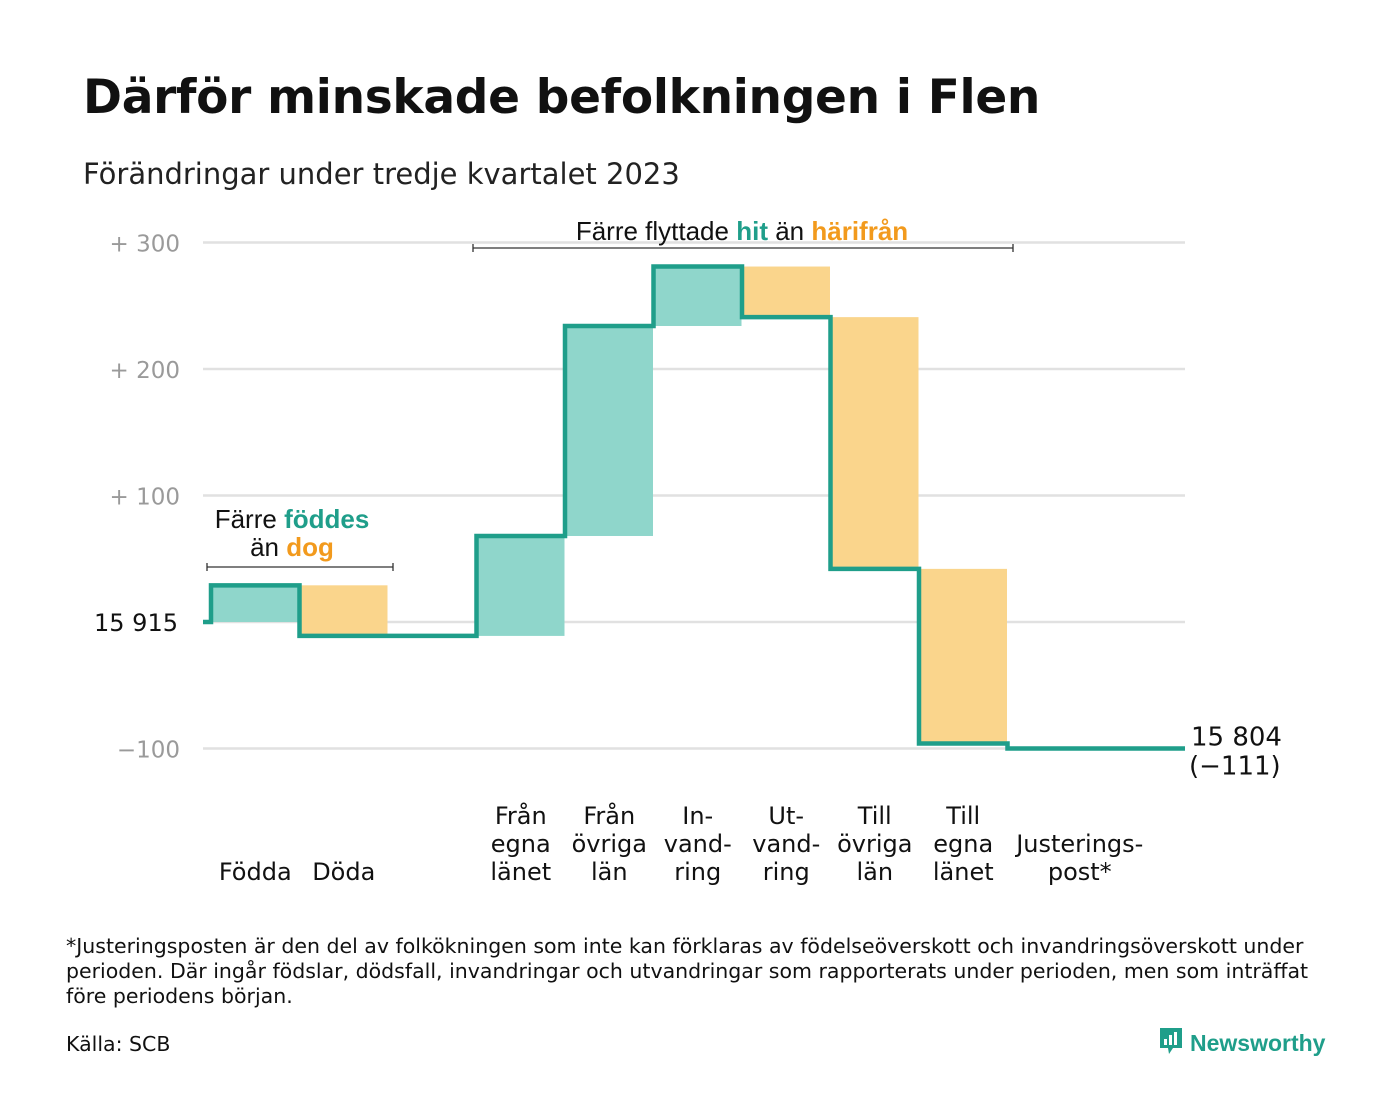 This screenshot has width=1400, height=1120. I want to click on x-category-label: Ut-, so click(786, 816).